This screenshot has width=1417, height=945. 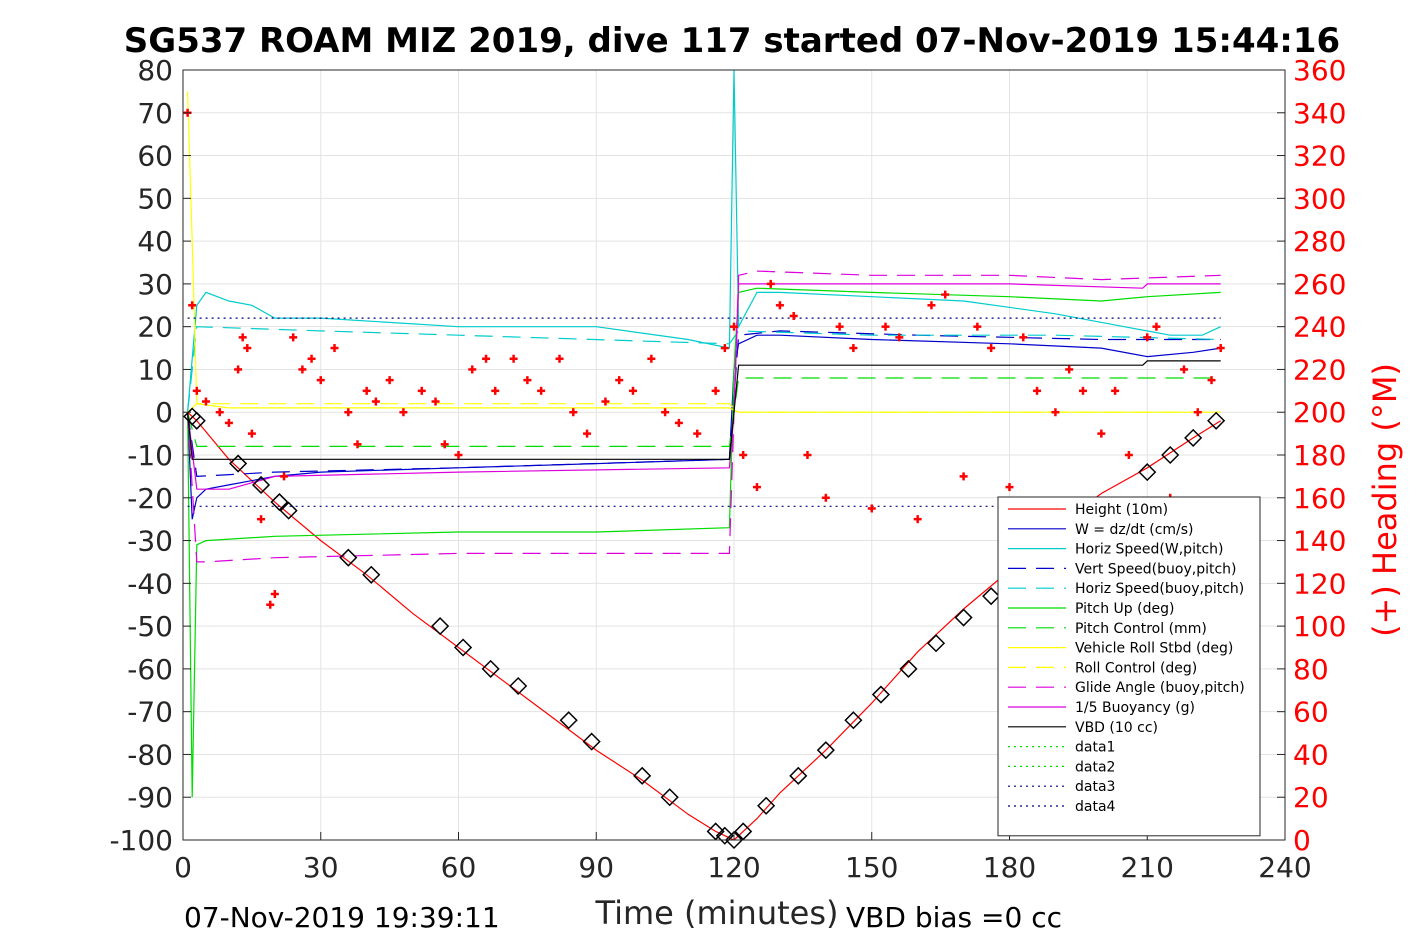 What do you see at coordinates (1156, 569) in the screenshot?
I see `legend-entry: Vert Speed(buoy,pitch)` at bounding box center [1156, 569].